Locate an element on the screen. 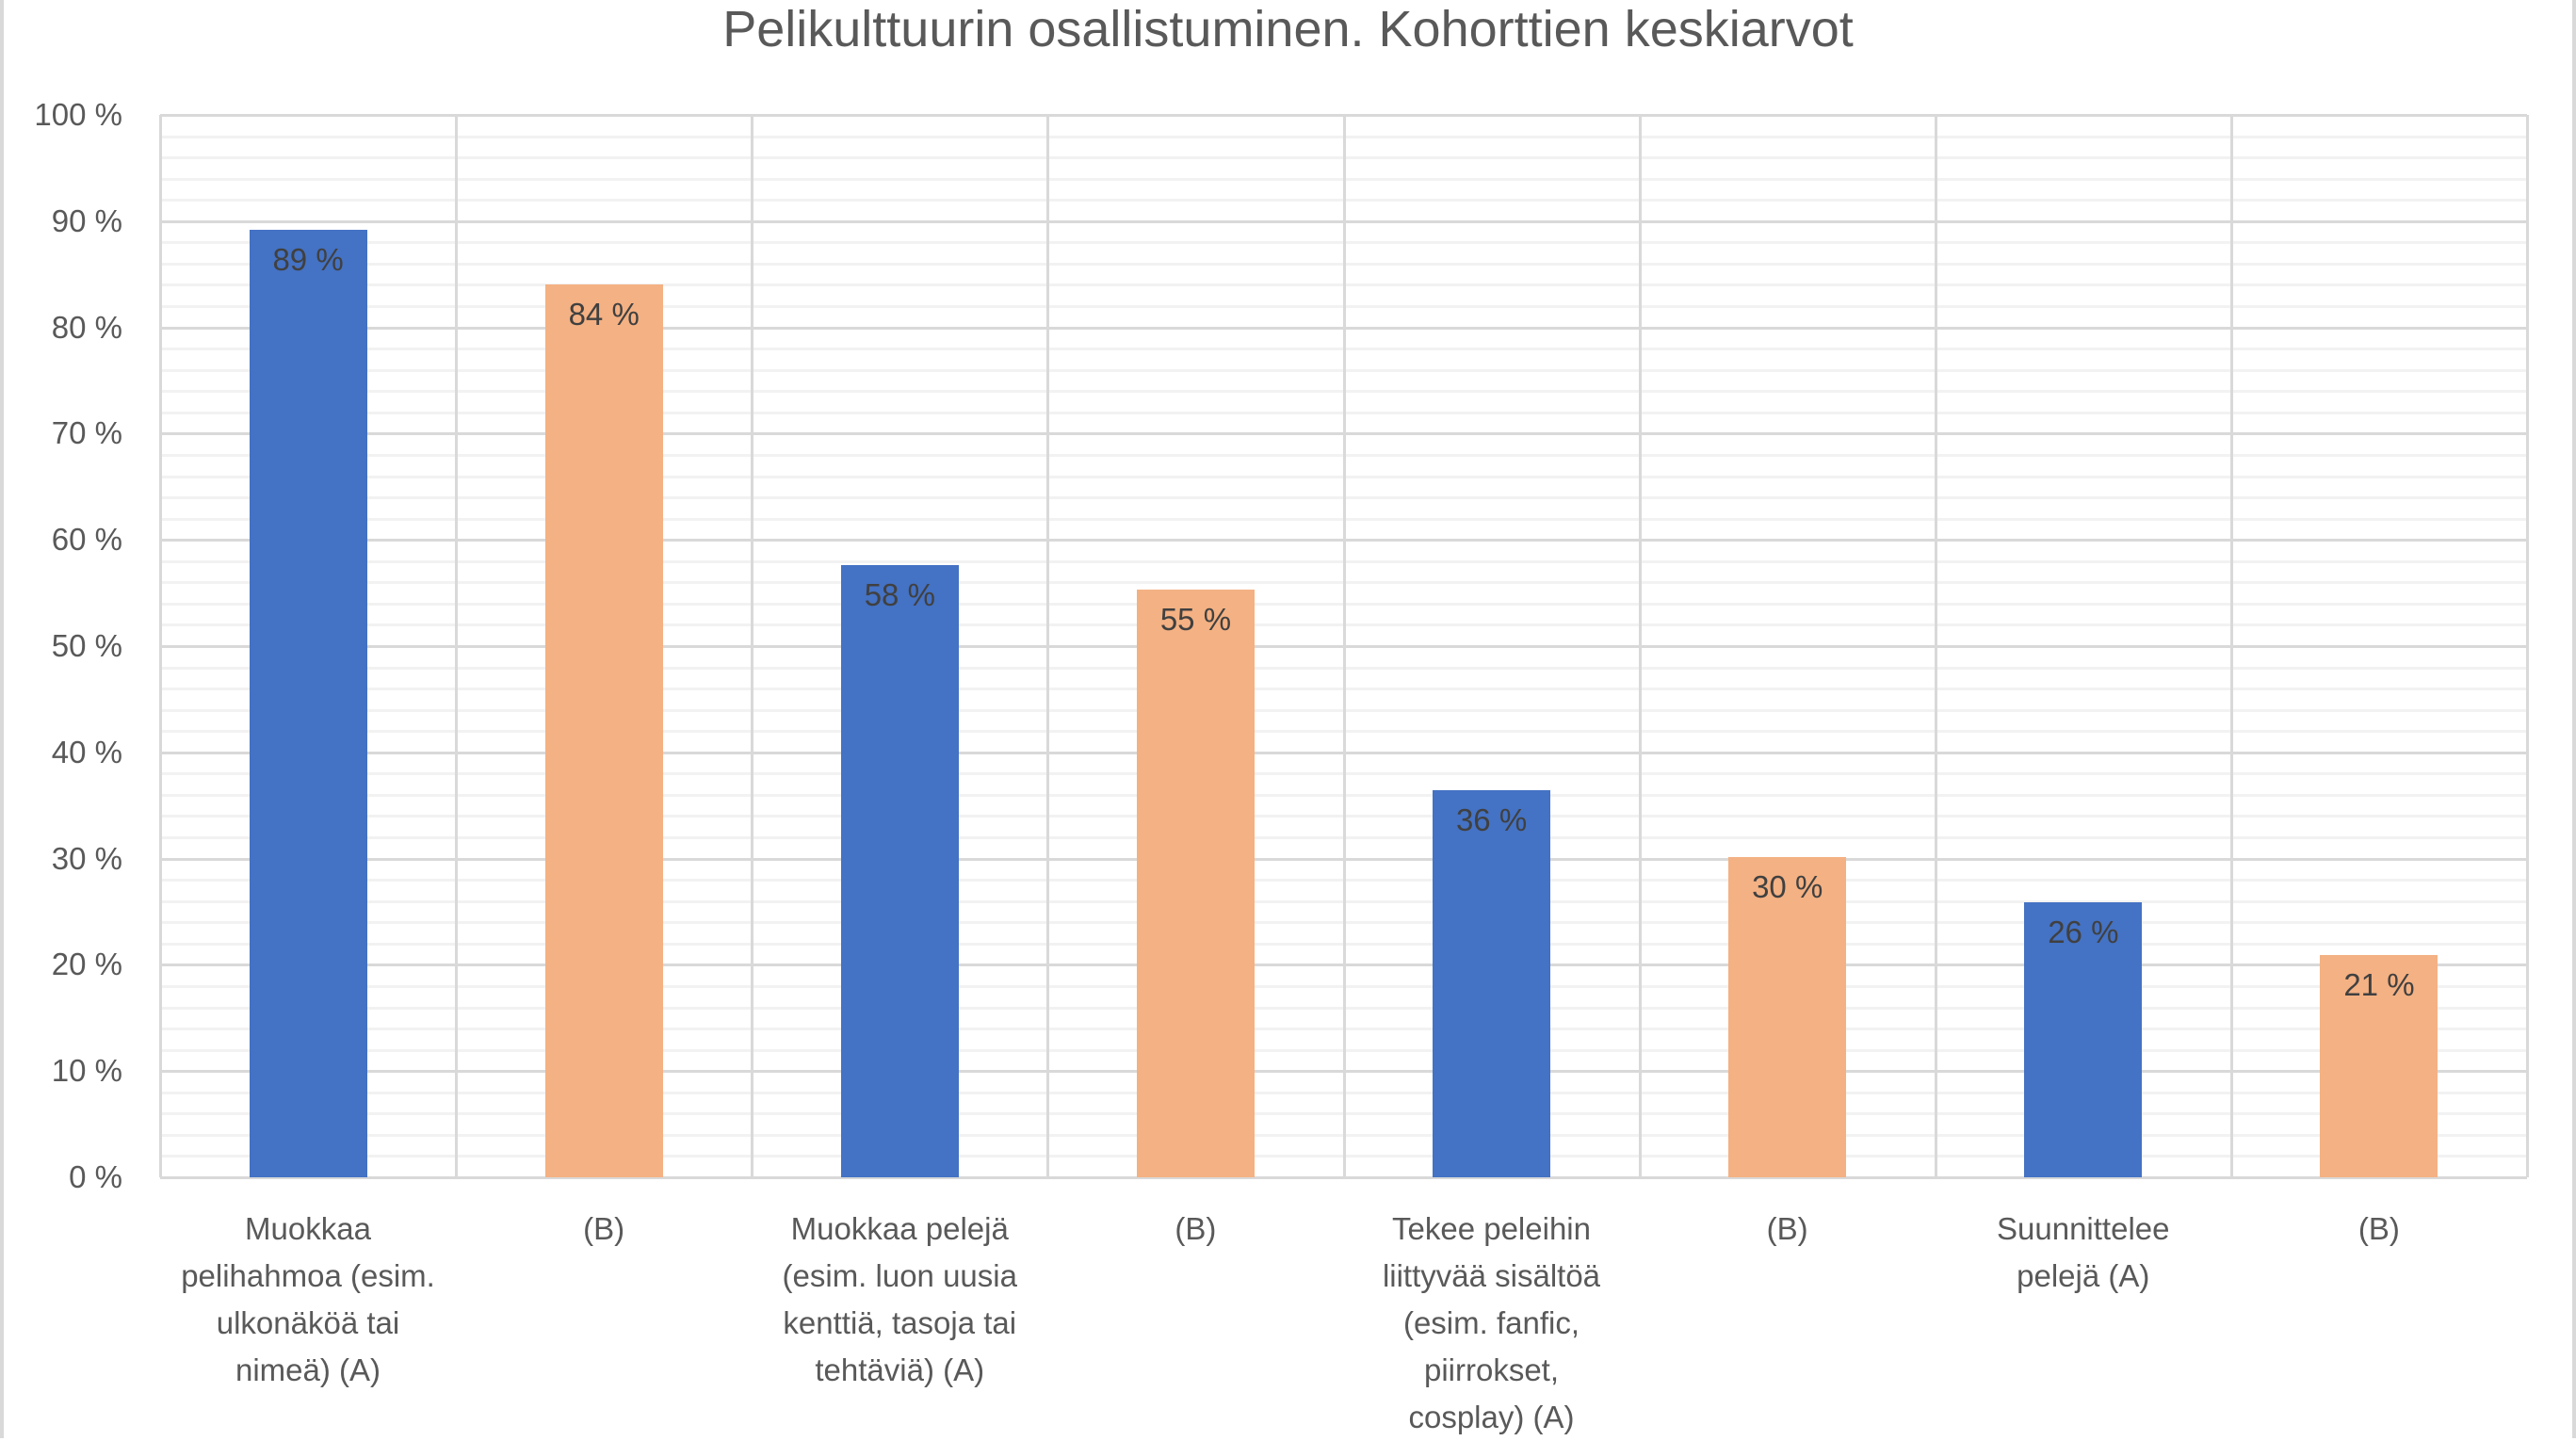  y-tick-label: 90 % is located at coordinates (86, 220).